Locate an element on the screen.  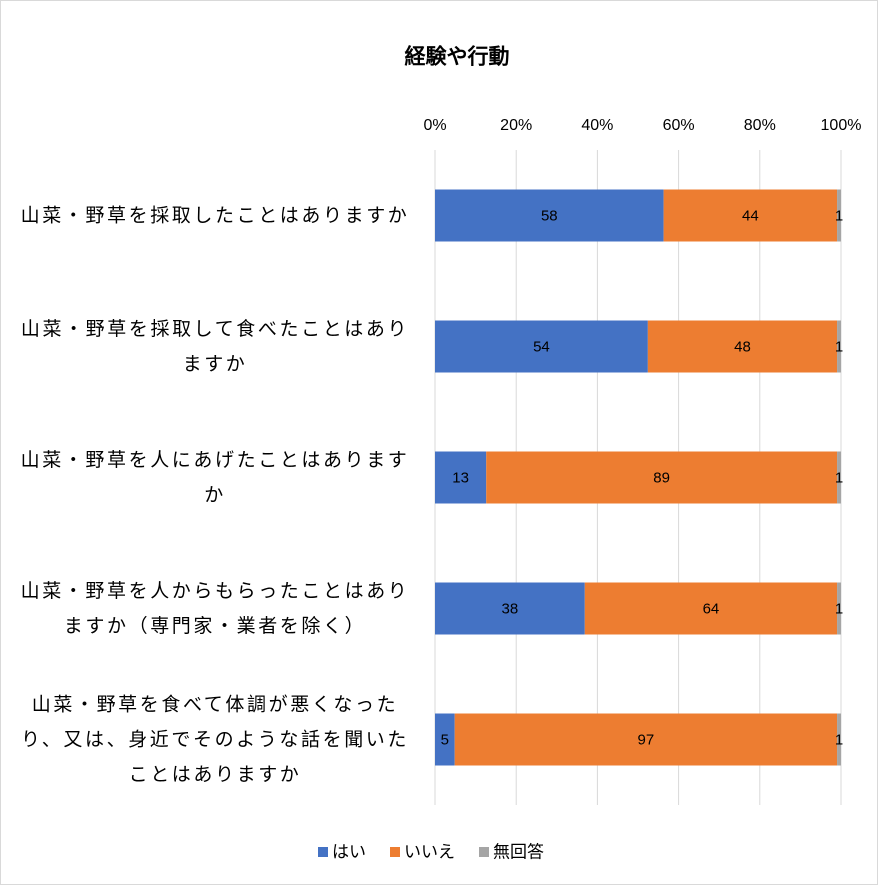
data-label: 13 is located at coordinates (460, 477).